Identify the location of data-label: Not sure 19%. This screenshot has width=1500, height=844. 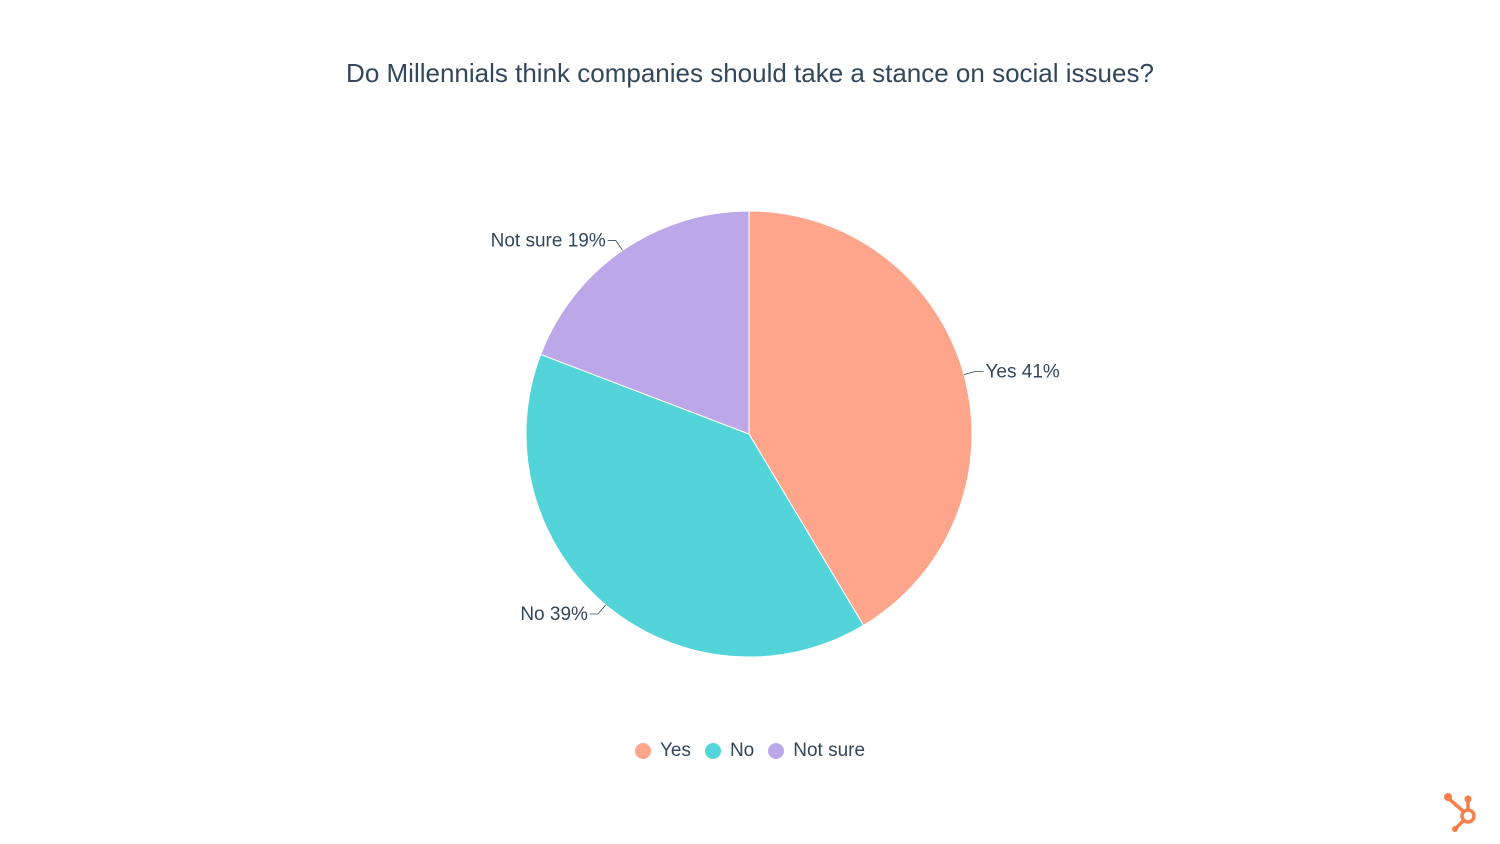
(548, 240).